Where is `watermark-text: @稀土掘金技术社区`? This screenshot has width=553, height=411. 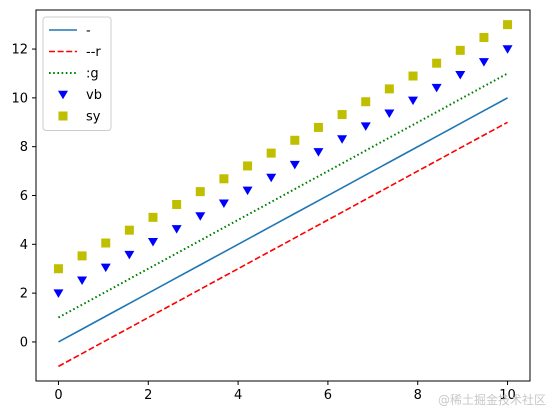 watermark-text: @稀土掘金技术社区 is located at coordinates (492, 399).